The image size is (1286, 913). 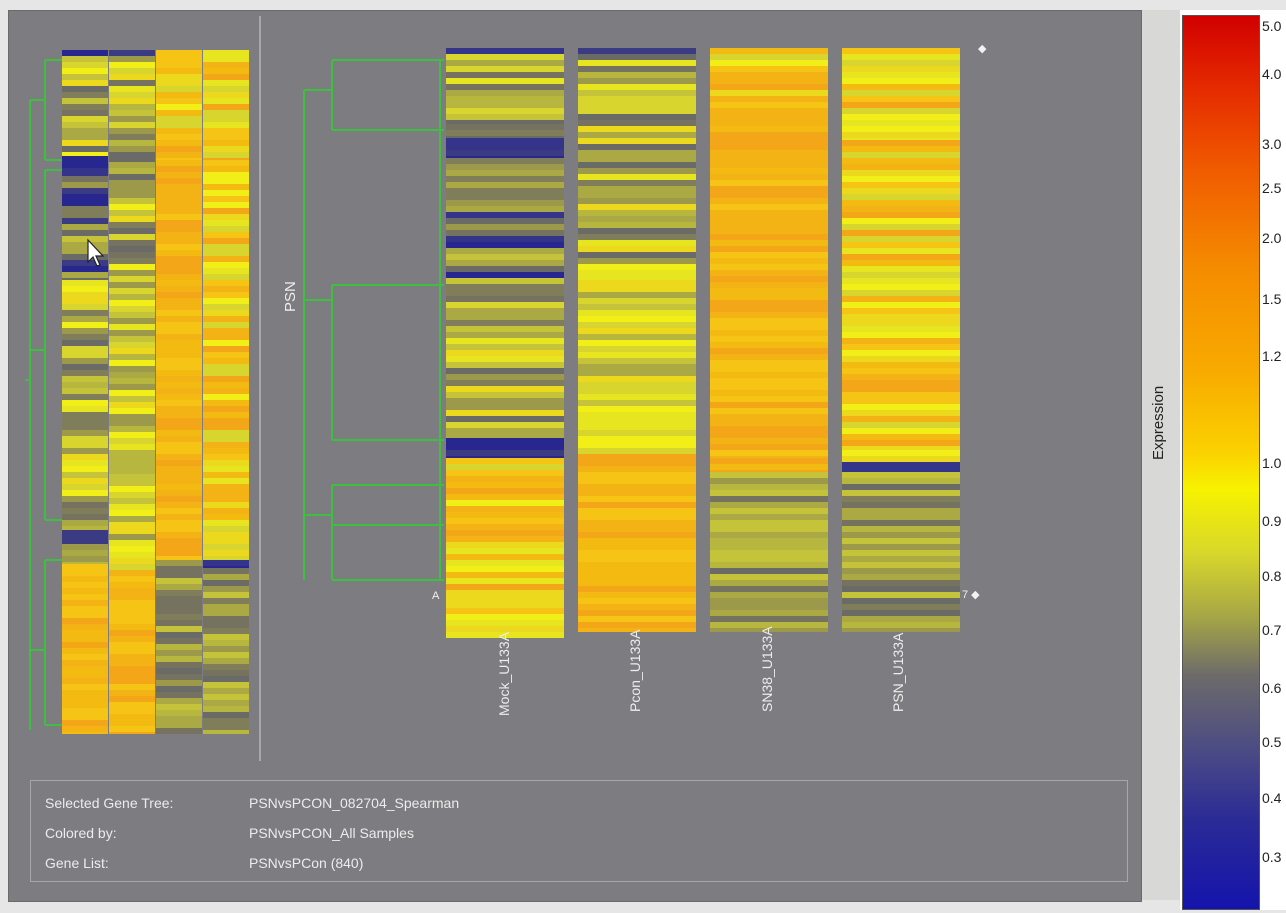 I want to click on scale-tick-label: 1.0, so click(x=1272, y=463).